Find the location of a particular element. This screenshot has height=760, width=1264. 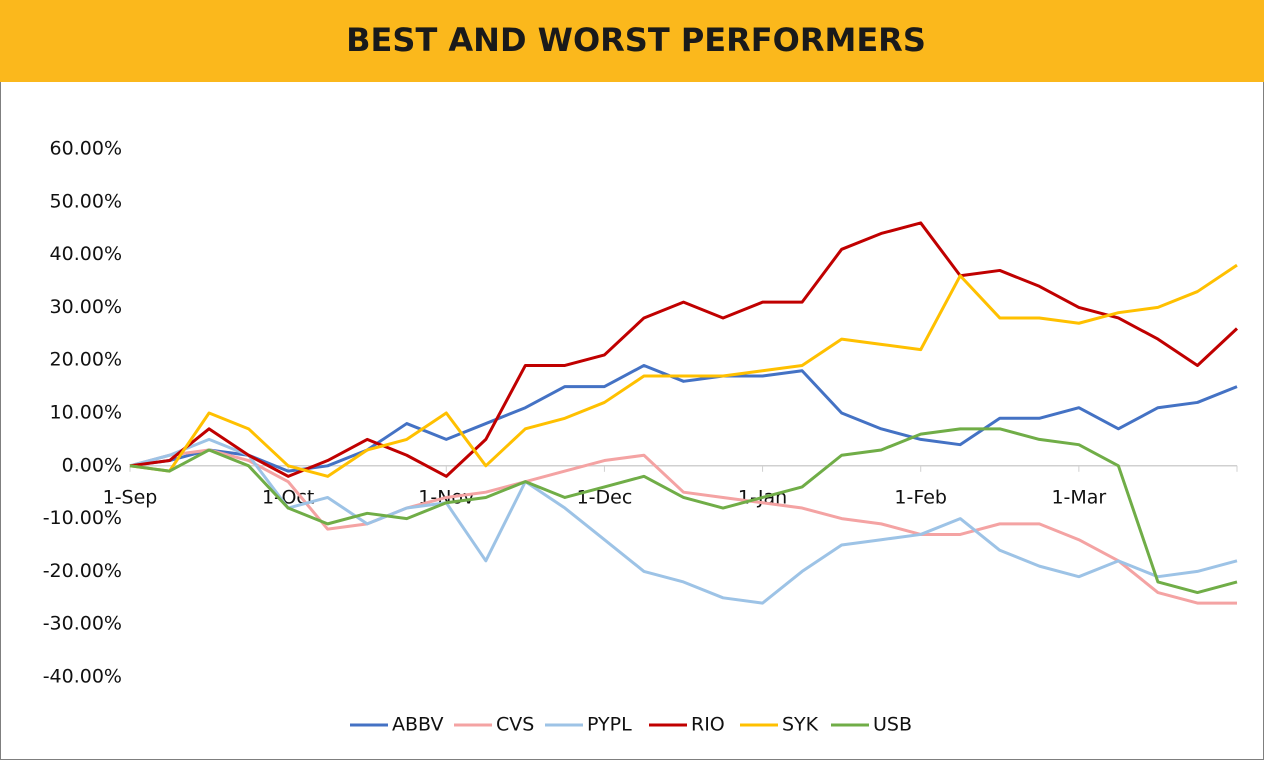

x-tick-label: 1-Sep is located at coordinates (130, 497).